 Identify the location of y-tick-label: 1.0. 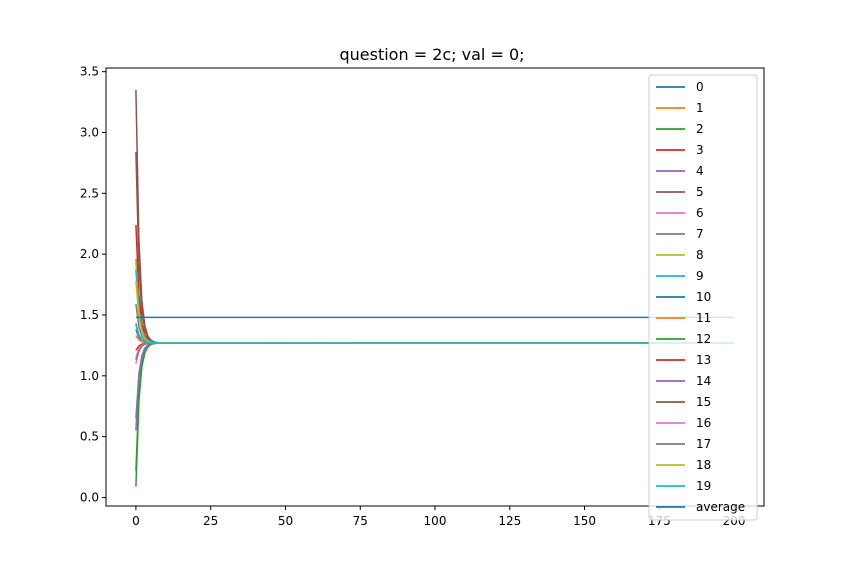
(89, 376).